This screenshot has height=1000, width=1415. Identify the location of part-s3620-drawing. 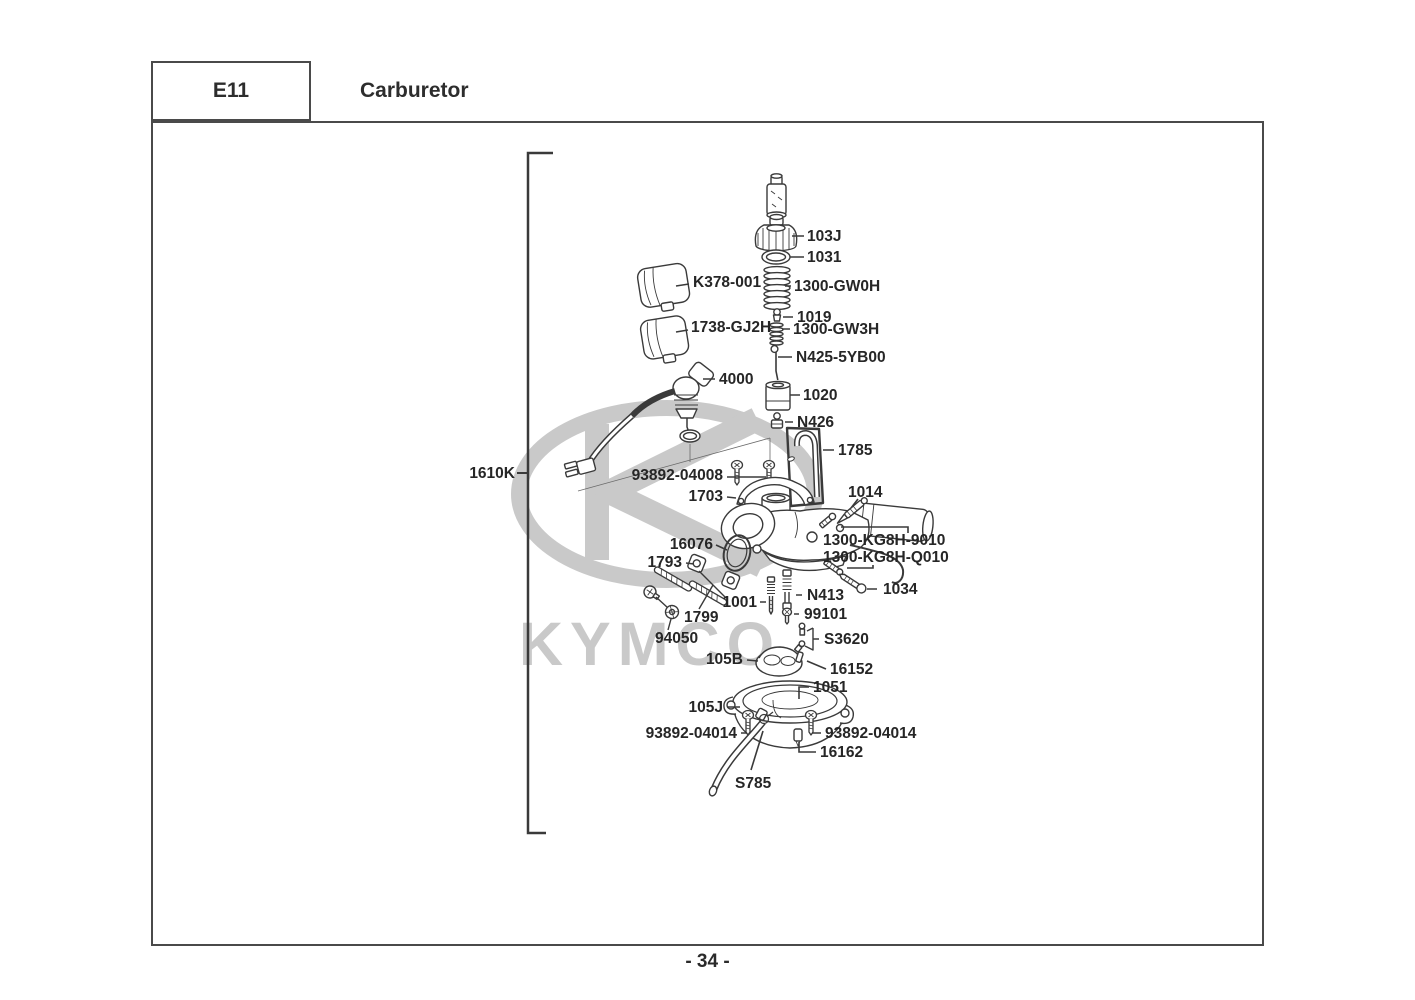
(806, 637).